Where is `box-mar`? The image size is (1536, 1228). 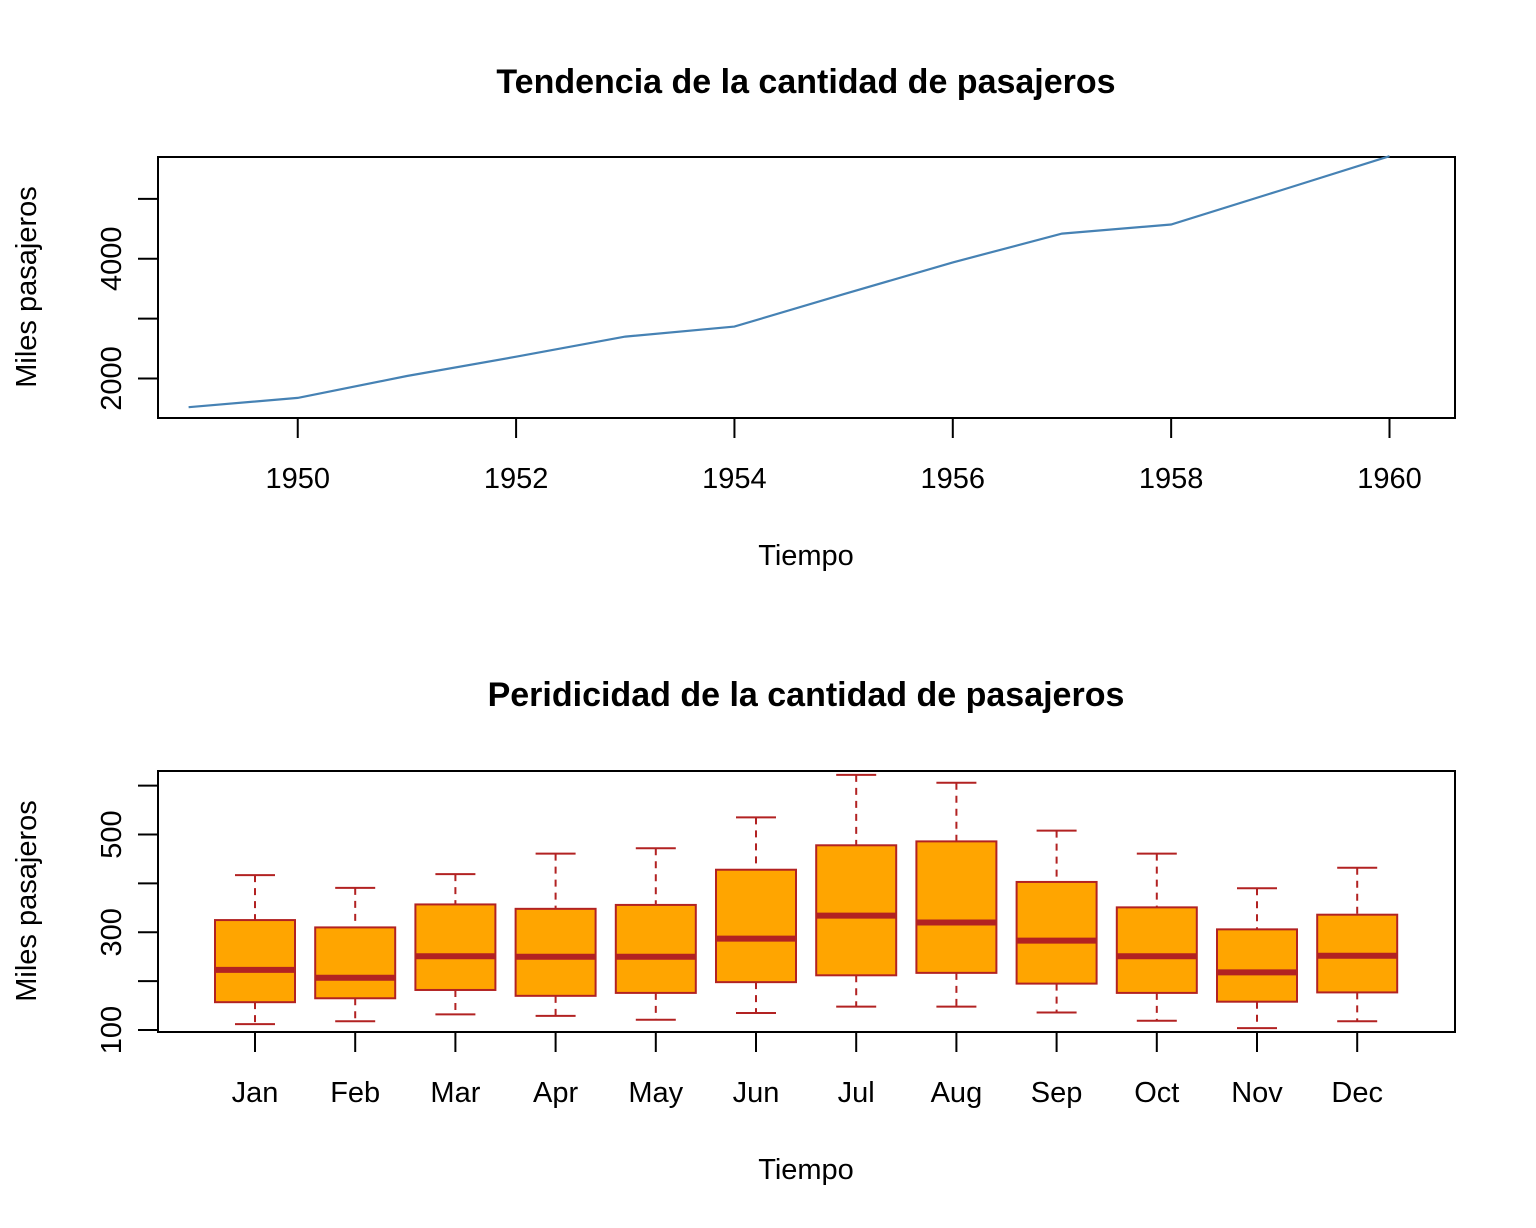 box-mar is located at coordinates (455, 944).